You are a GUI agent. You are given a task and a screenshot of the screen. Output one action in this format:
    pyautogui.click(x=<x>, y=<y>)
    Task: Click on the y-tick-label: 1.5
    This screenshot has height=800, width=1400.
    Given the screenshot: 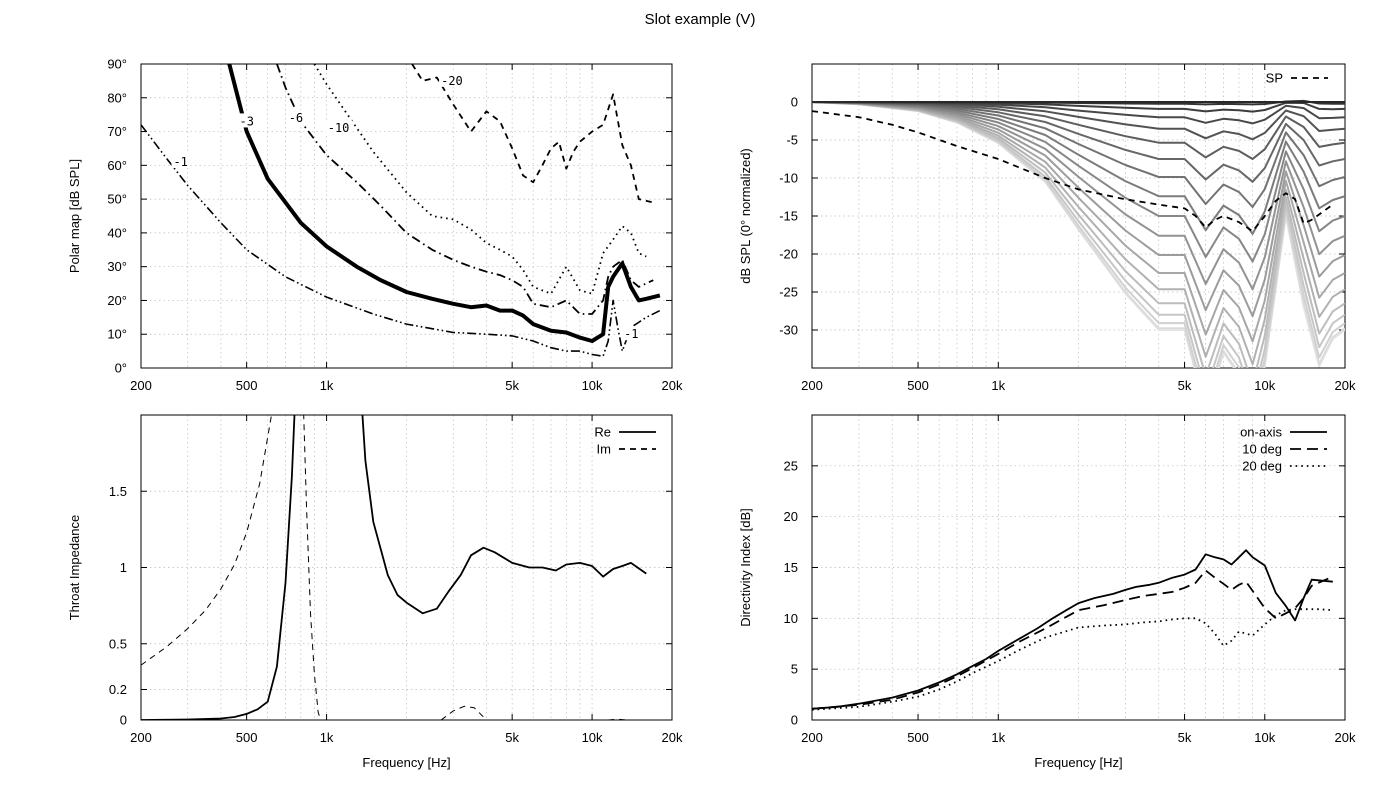 What is the action you would take?
    pyautogui.click(x=118, y=491)
    